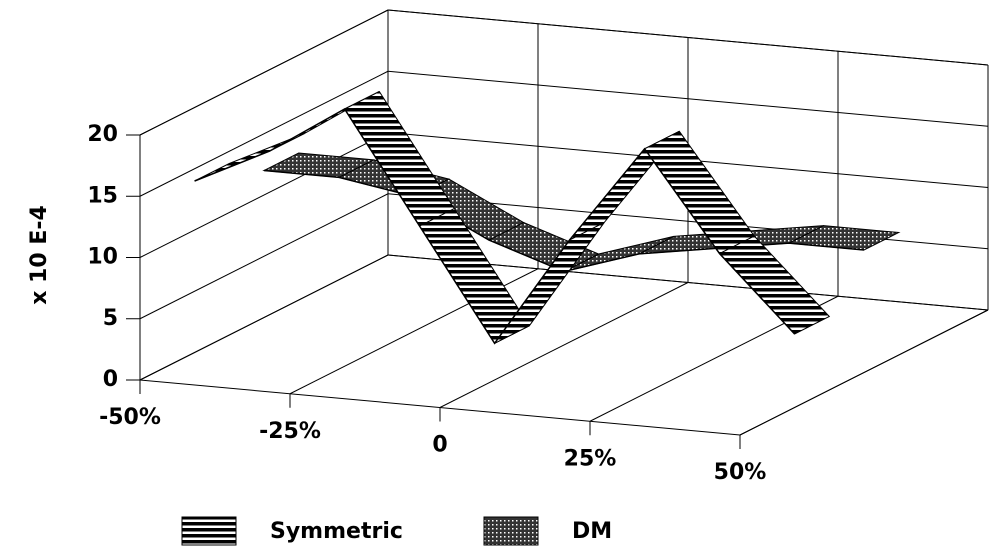 Image resolution: width=993 pixels, height=550 pixels. What do you see at coordinates (102, 195) in the screenshot?
I see `y-tick-label: 15` at bounding box center [102, 195].